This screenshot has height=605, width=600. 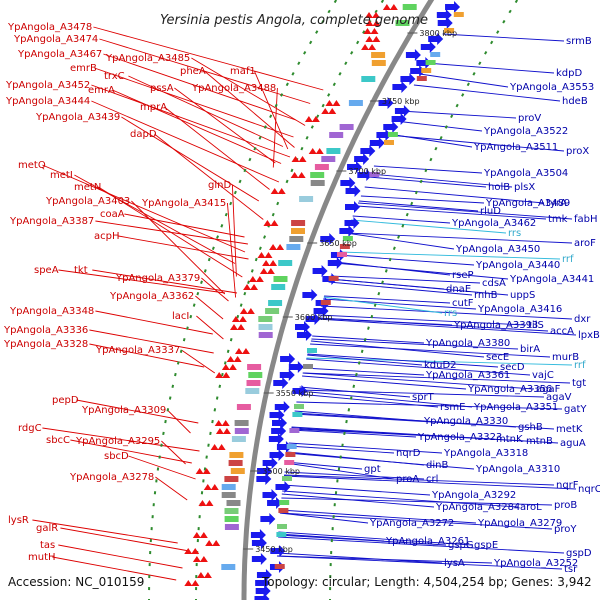 What do you see at coordinates (580, 365) in the screenshot?
I see `gene-label-right: rrf` at bounding box center [580, 365].